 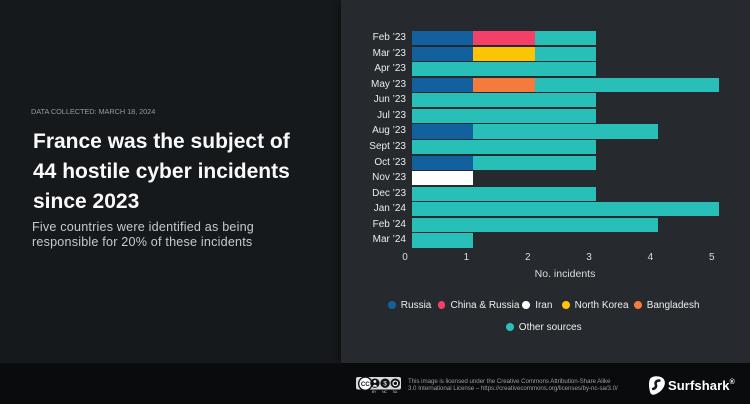 I want to click on svg-text: CC, so click(x=365, y=384).